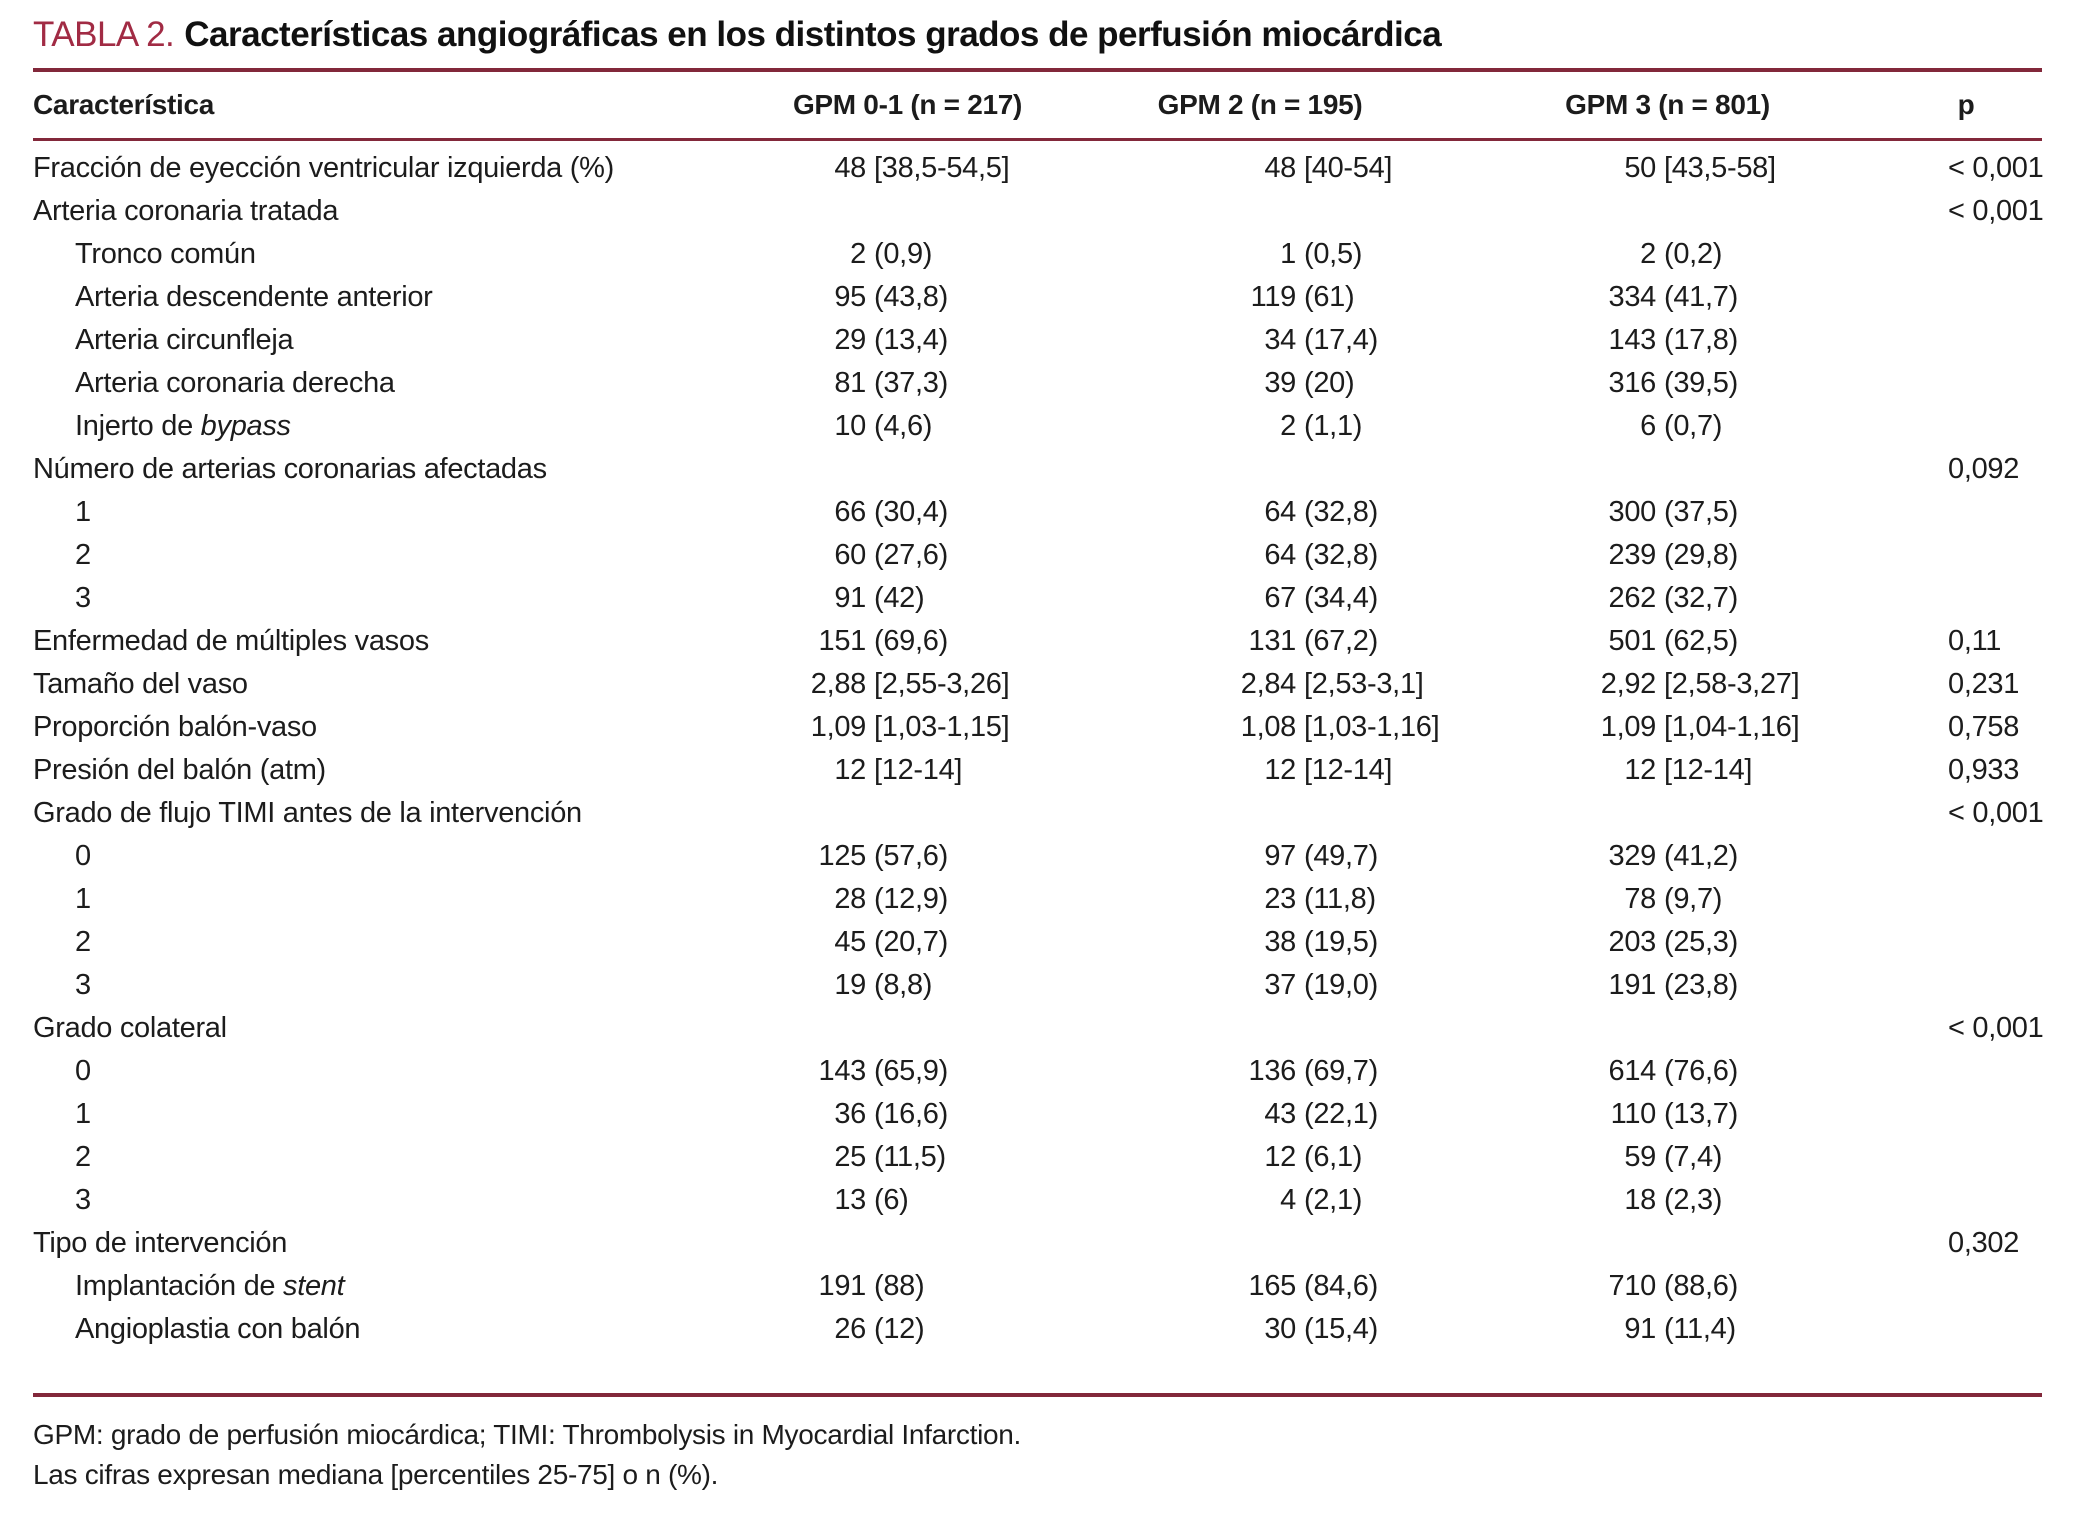  What do you see at coordinates (1333, 426) in the screenshot?
I see `value-parenthetical: (1,1)` at bounding box center [1333, 426].